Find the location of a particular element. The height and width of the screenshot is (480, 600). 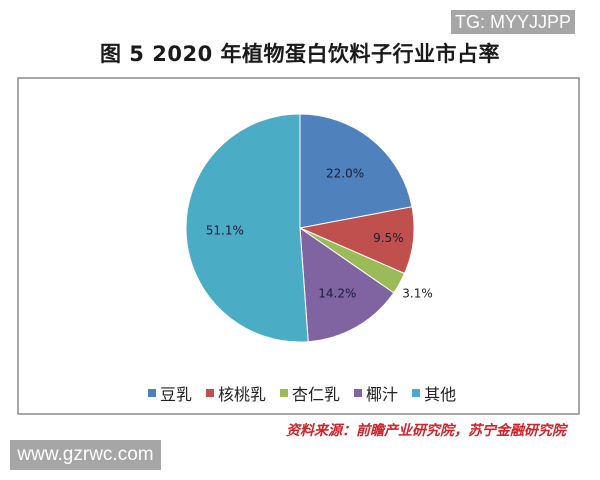

legend-item-2: 核桃乳 is located at coordinates (236, 393).